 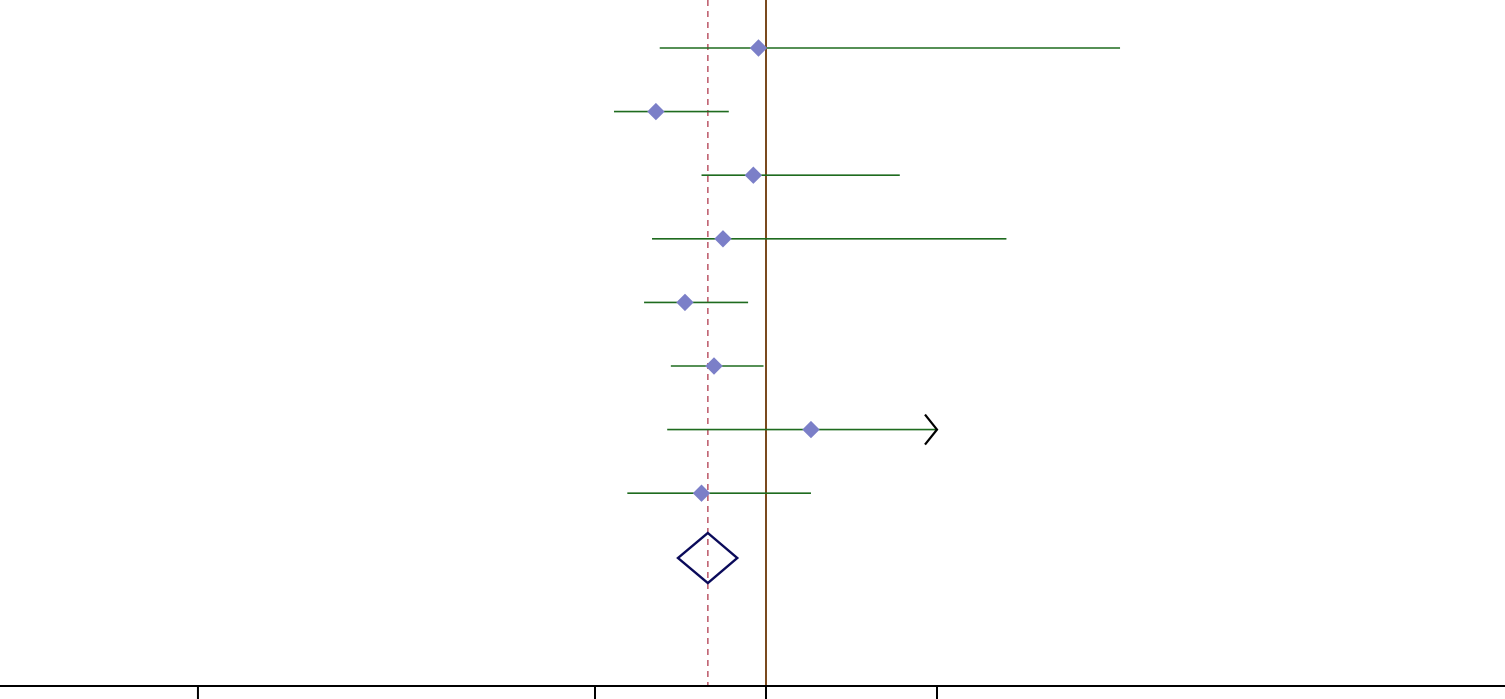 What do you see at coordinates (931, 429) in the screenshot?
I see `truncation-arrow-icon` at bounding box center [931, 429].